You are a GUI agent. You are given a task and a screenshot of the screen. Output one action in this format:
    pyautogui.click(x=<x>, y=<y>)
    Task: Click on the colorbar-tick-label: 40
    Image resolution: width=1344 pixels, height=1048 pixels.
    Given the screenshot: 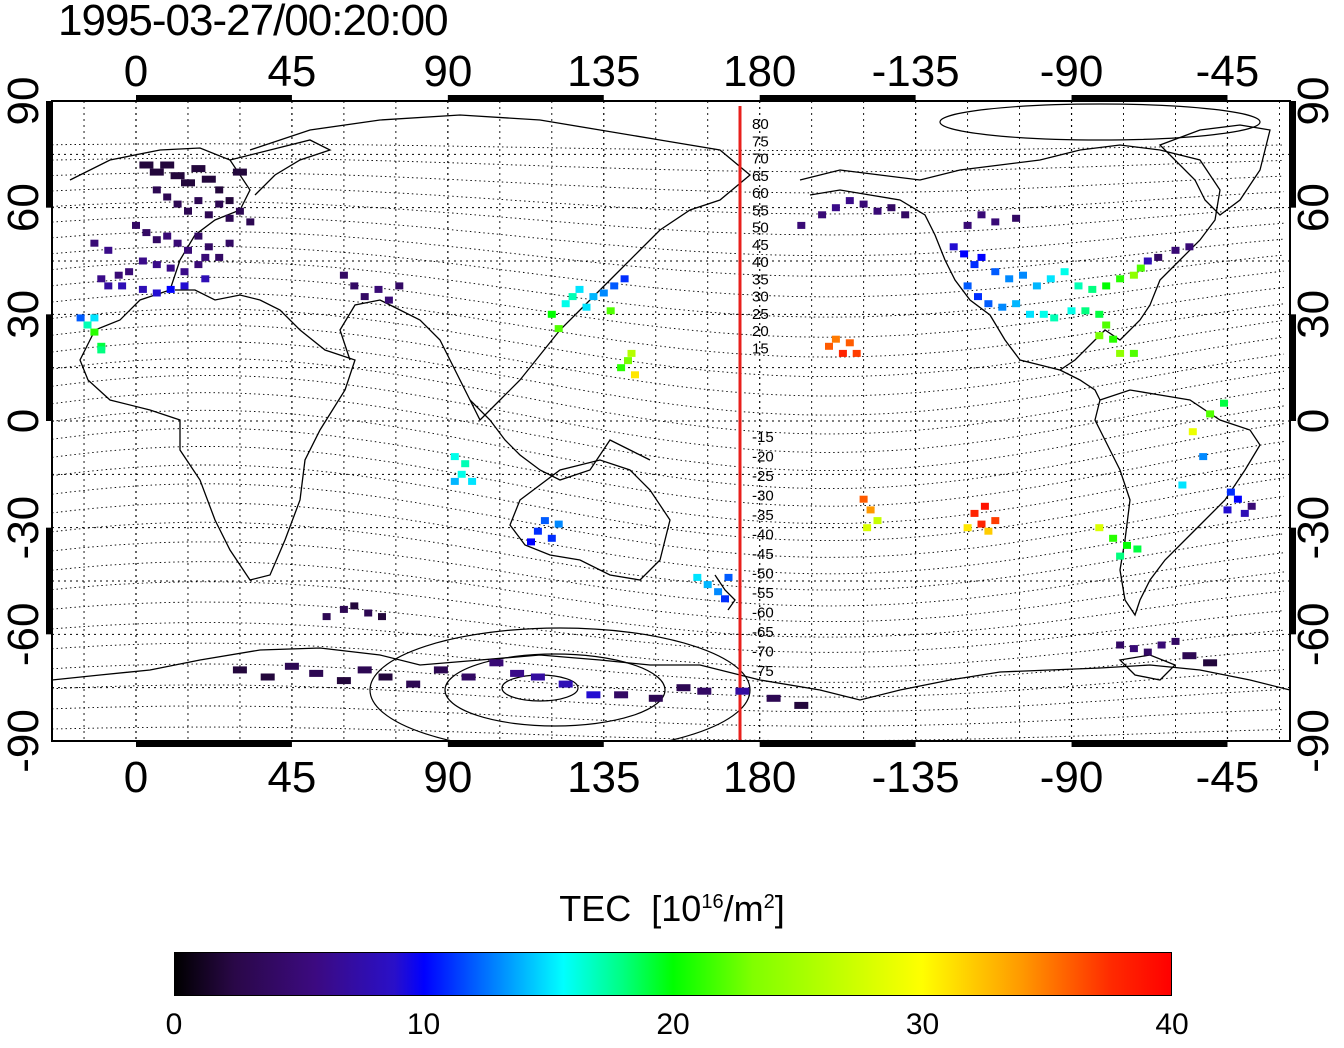 What is the action you would take?
    pyautogui.click(x=1172, y=1024)
    